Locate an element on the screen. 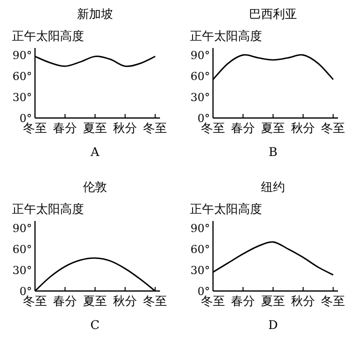  chart-title: 巴西利亚 is located at coordinates (273, 14).